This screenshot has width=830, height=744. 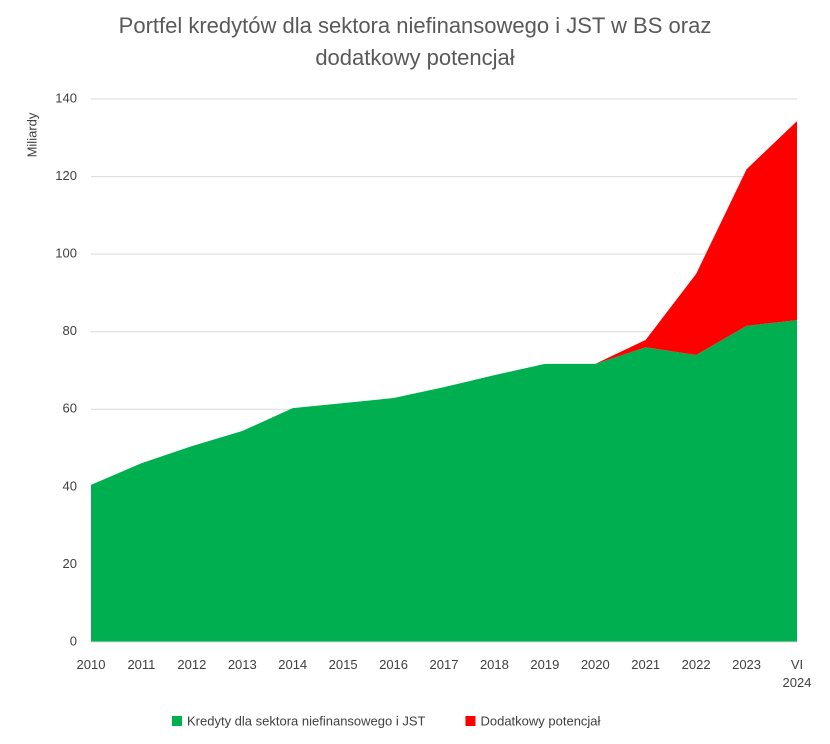 What do you see at coordinates (141, 664) in the screenshot?
I see `x-tick-label: 2011` at bounding box center [141, 664].